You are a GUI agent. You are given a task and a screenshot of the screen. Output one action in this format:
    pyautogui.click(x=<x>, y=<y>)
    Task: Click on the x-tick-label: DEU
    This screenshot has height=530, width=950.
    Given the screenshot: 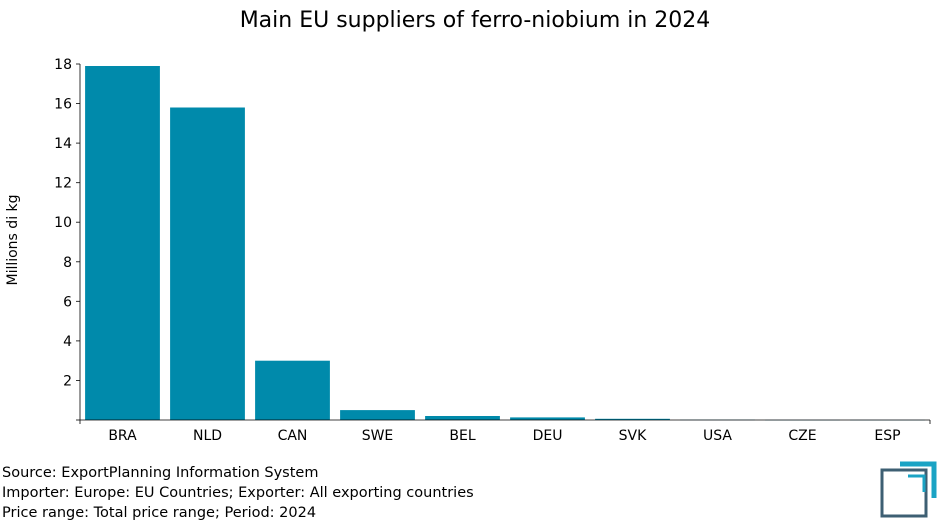 What is the action you would take?
    pyautogui.click(x=548, y=436)
    